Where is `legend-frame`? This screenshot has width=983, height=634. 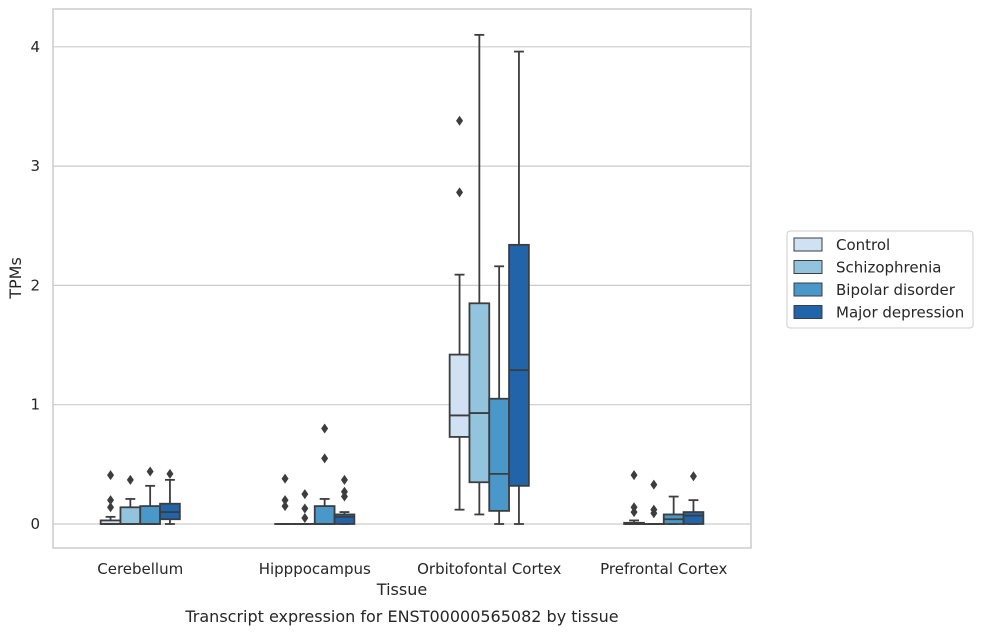 legend-frame is located at coordinates (880, 279).